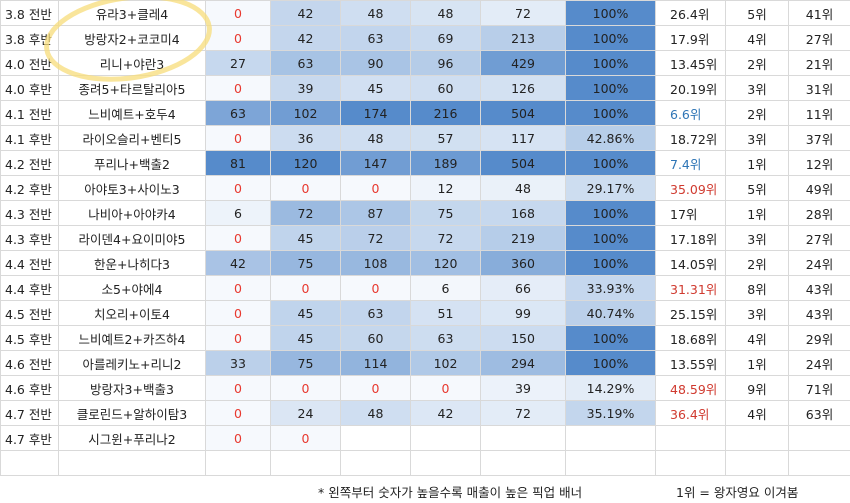  What do you see at coordinates (523, 163) in the screenshot?
I see `table-cell: 504` at bounding box center [523, 163].